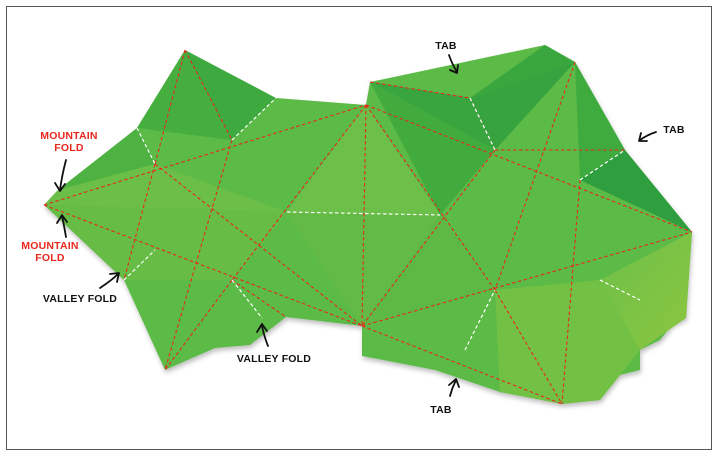 This screenshot has height=458, width=722. I want to click on tab-label-top: TAB, so click(446, 46).